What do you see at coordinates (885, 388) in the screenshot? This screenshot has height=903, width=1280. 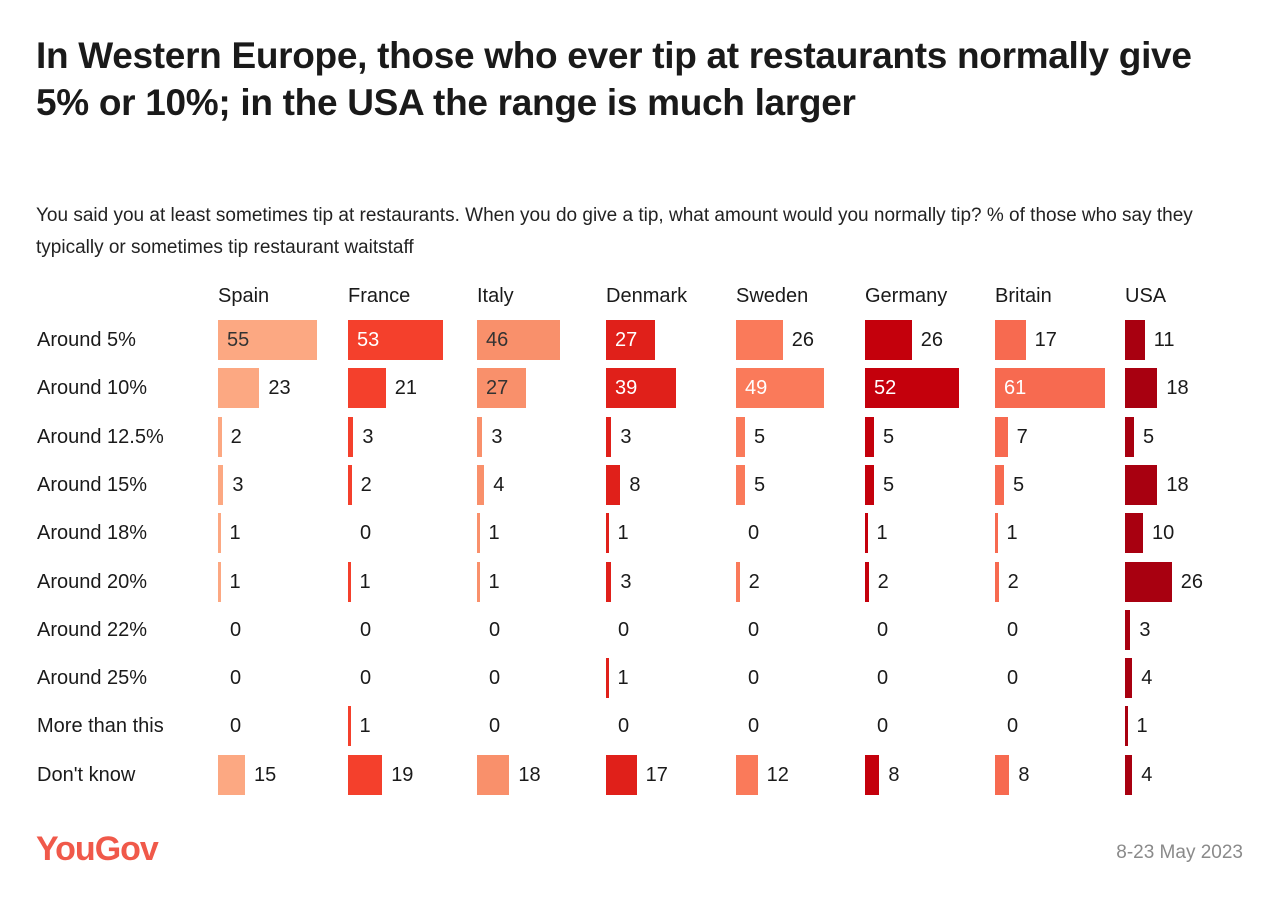 I see `data-label: 52` at bounding box center [885, 388].